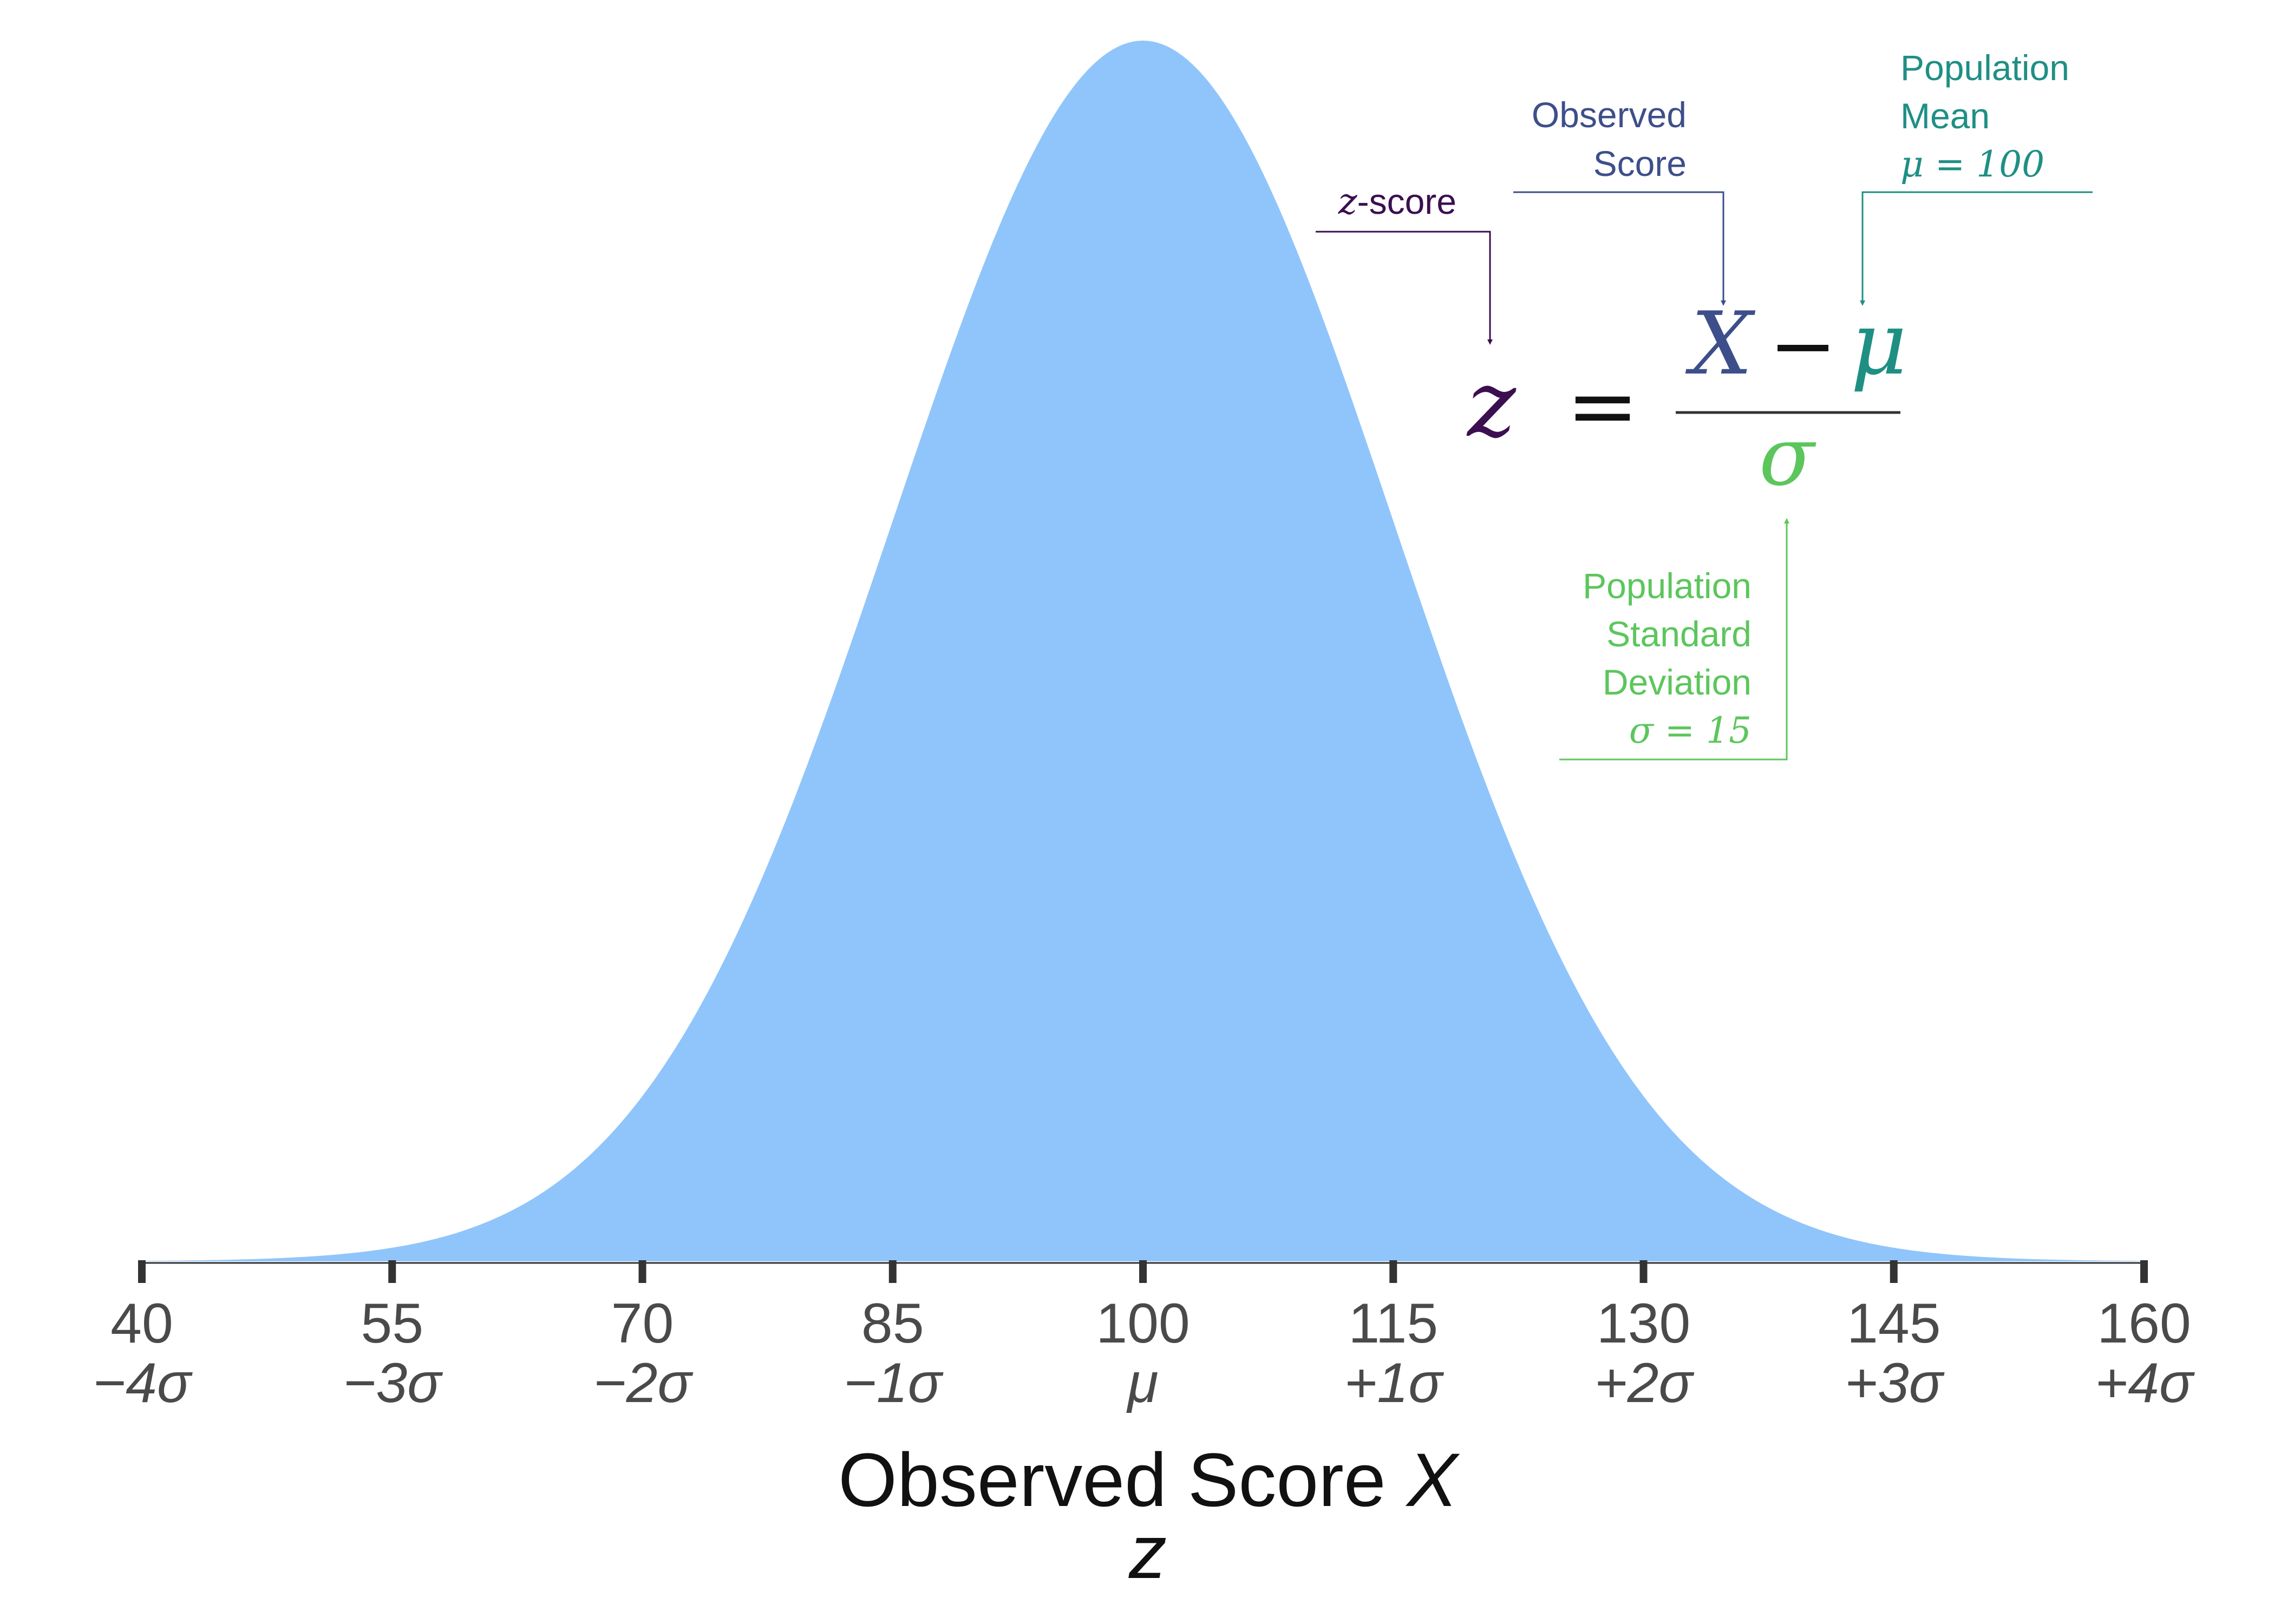 The height and width of the screenshot is (1624, 2274). What do you see at coordinates (1645, 1384) in the screenshot?
I see `x-tick-z-label: +2σ` at bounding box center [1645, 1384].